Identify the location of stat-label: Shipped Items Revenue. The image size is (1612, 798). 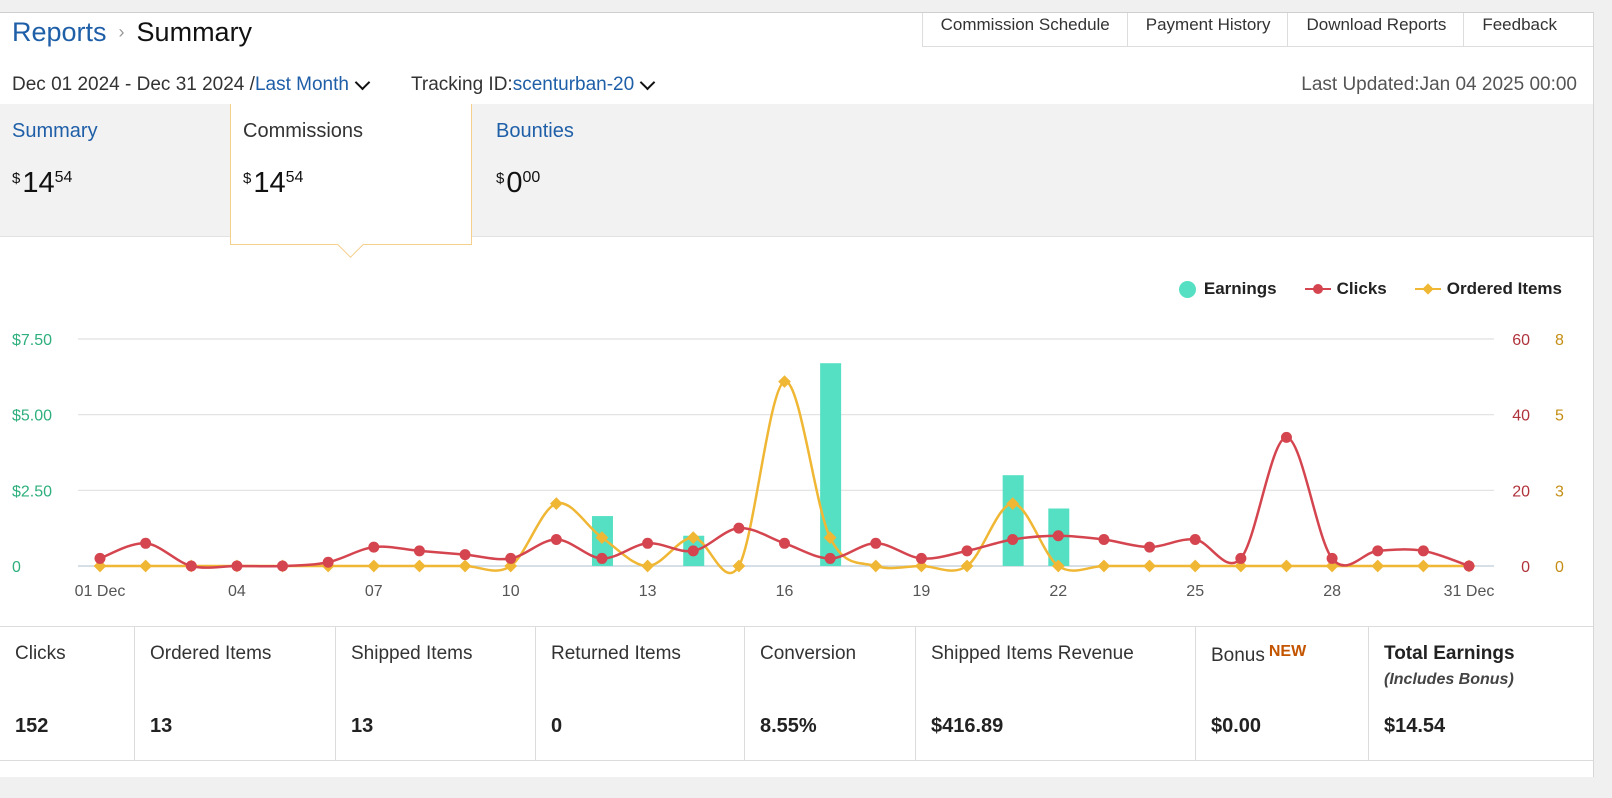
(1032, 653).